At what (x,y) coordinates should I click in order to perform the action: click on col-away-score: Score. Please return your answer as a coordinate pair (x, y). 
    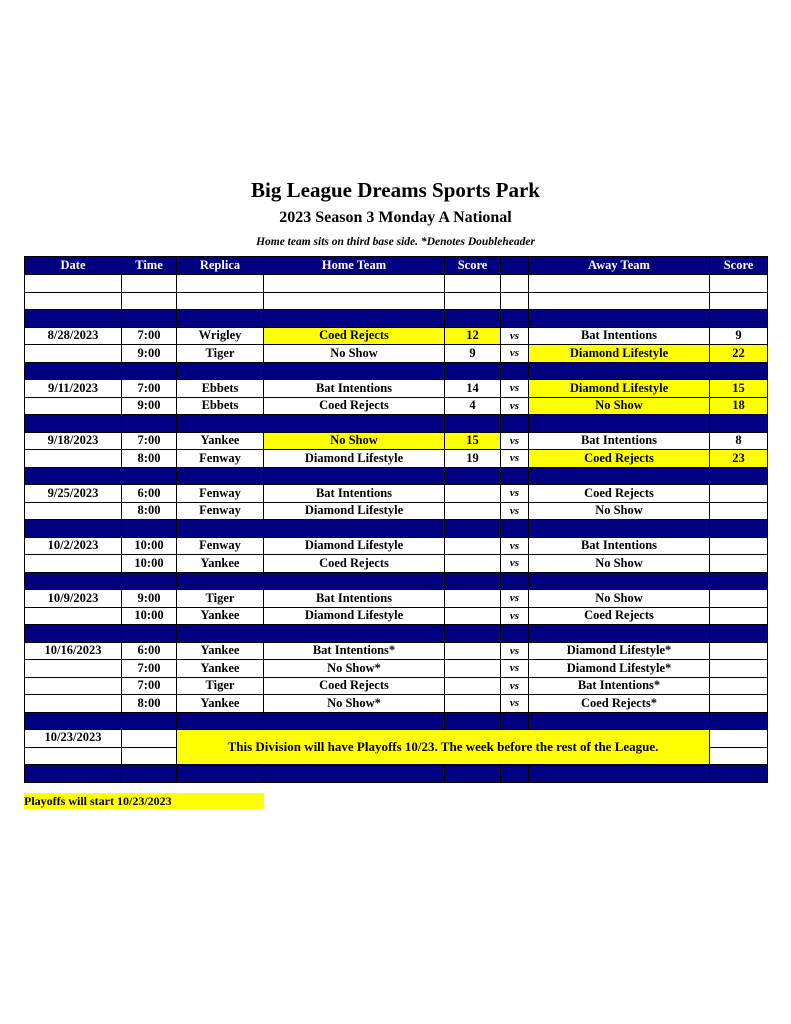
    Looking at the image, I should click on (738, 265).